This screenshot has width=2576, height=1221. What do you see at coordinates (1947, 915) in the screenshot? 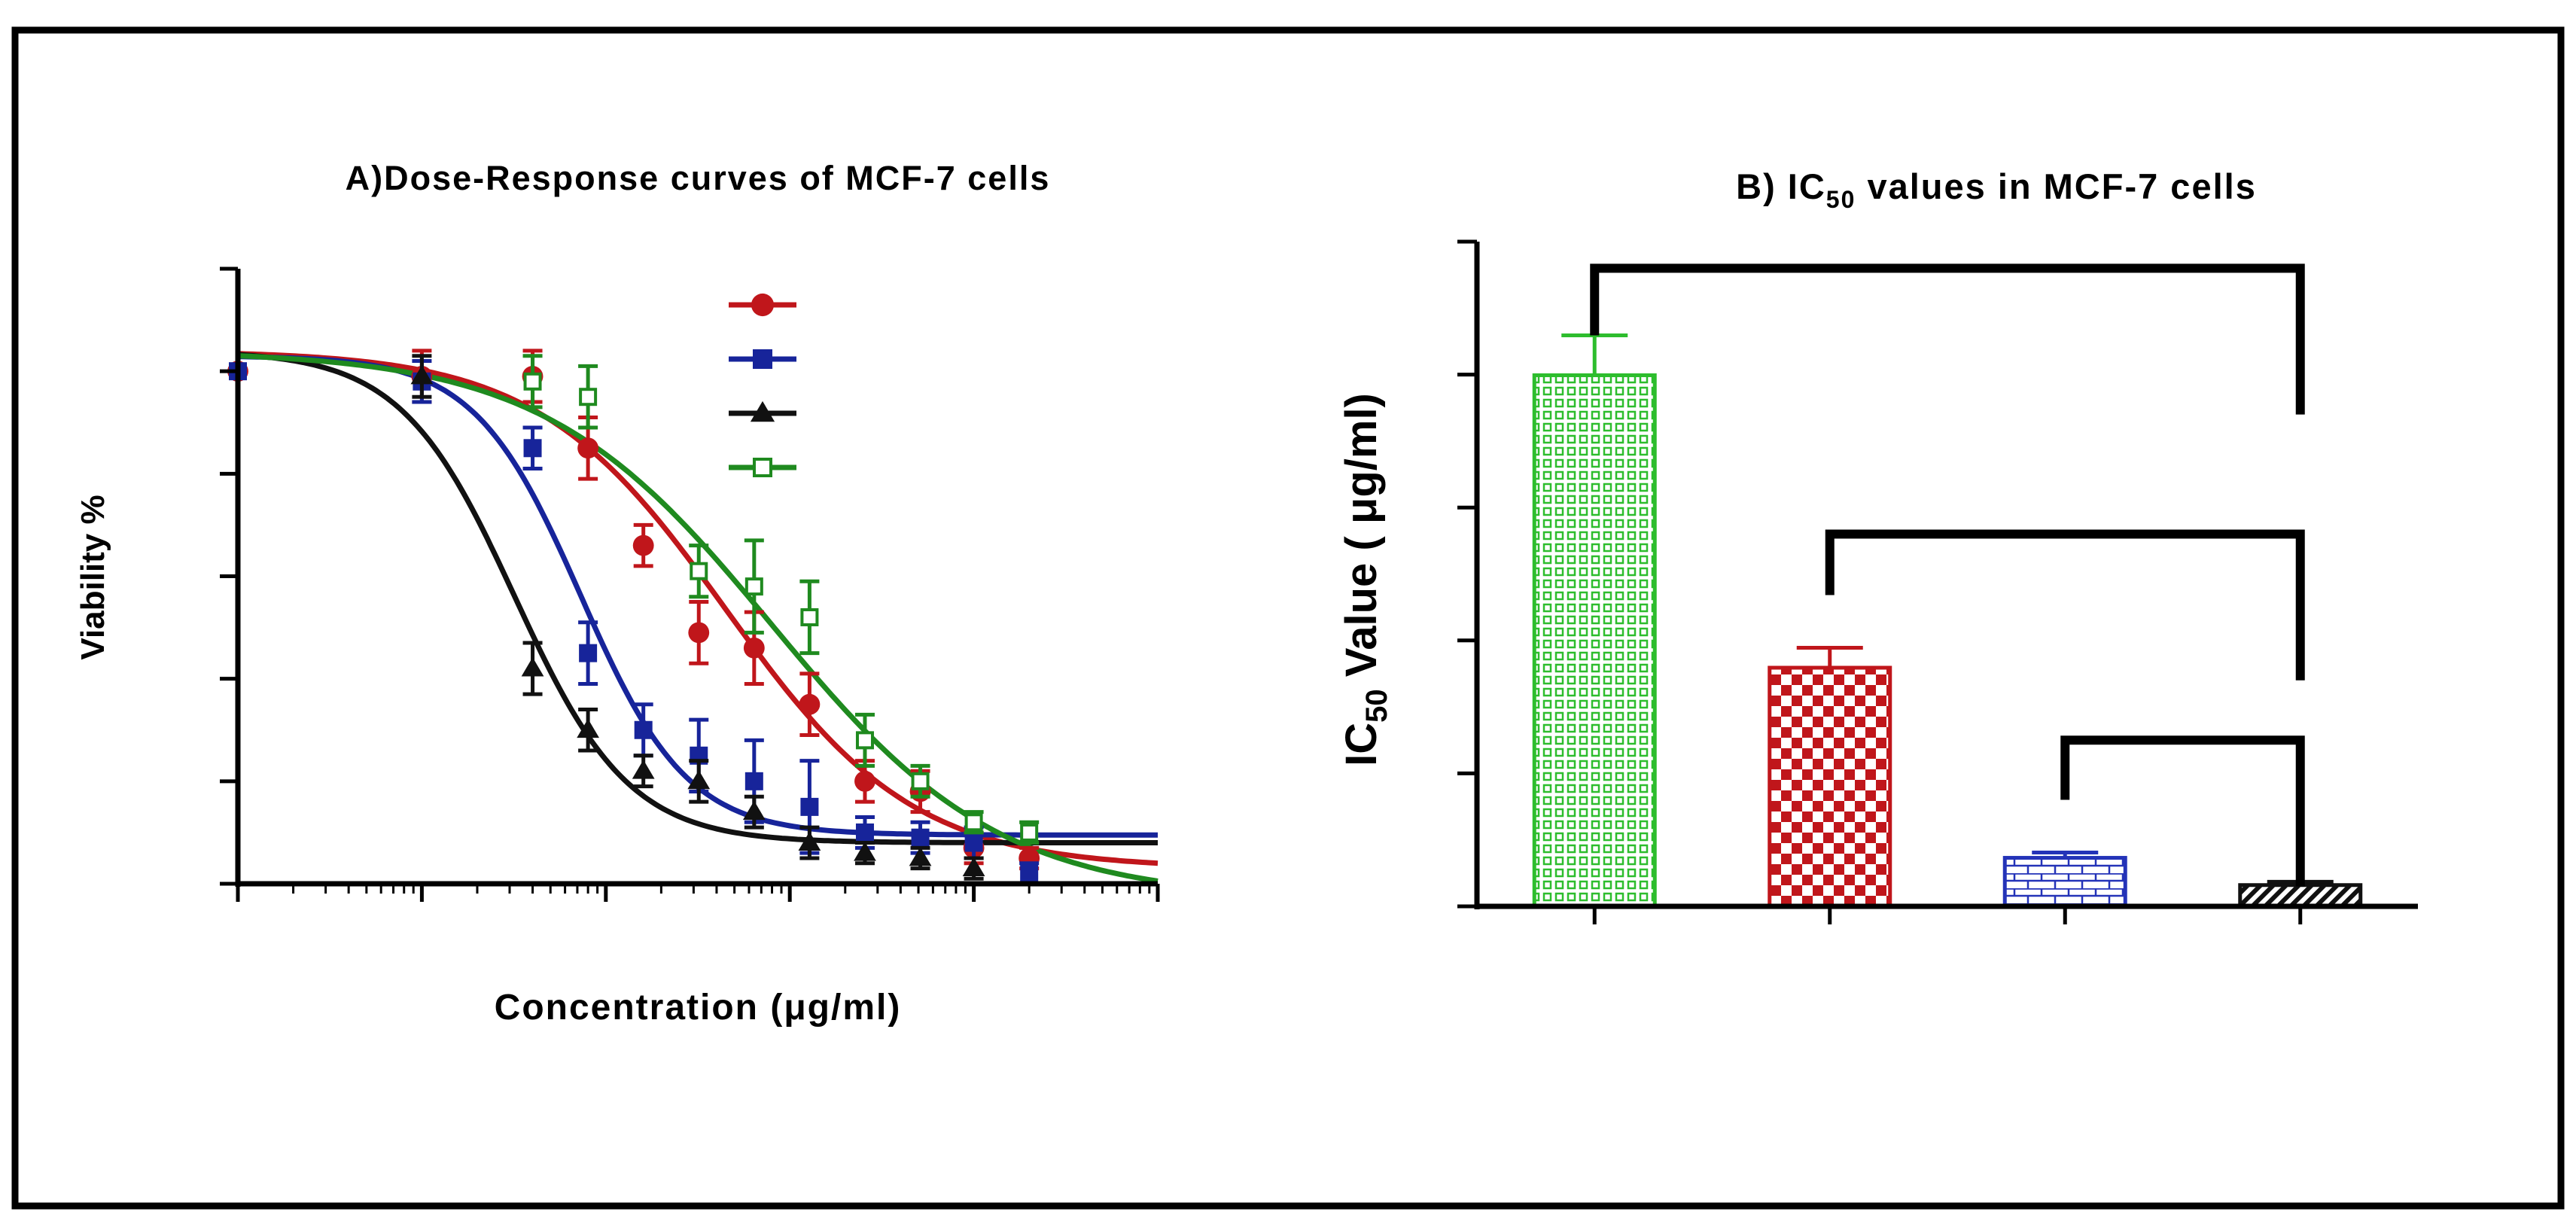
I see `b-x-axis-ticks` at bounding box center [1947, 915].